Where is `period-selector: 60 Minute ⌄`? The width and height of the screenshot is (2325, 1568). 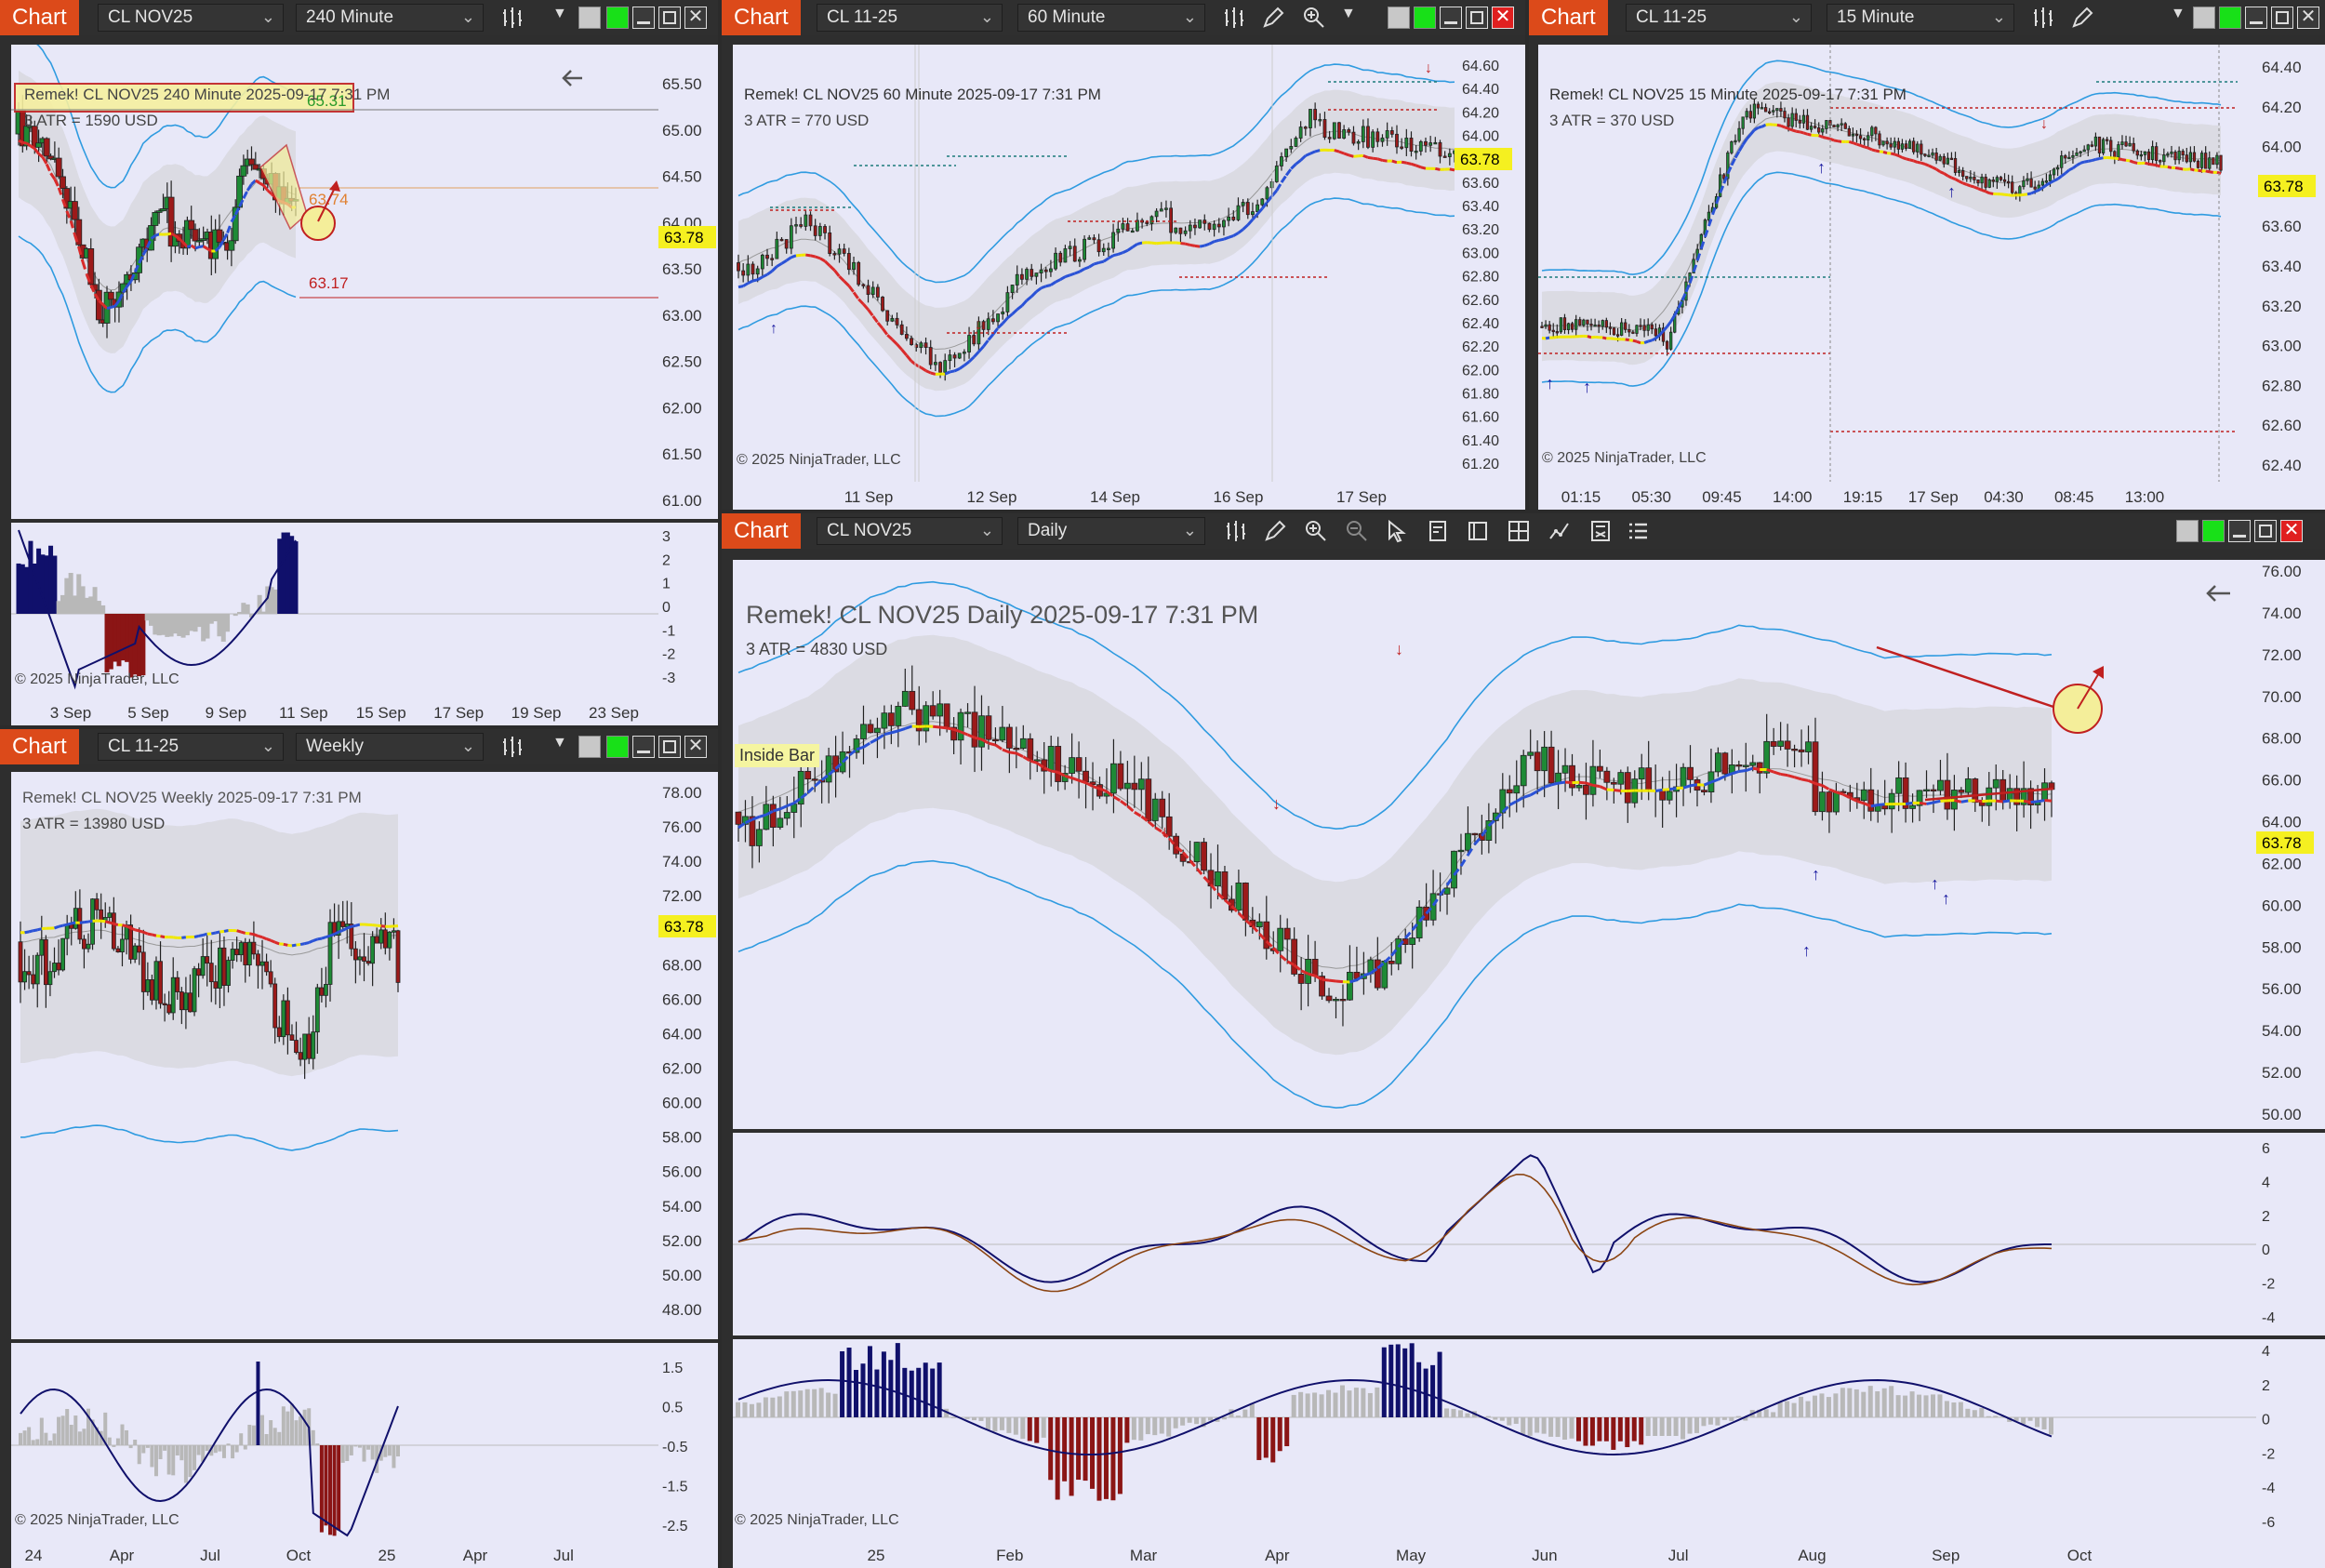
period-selector: 60 Minute ⌄ is located at coordinates (1111, 18).